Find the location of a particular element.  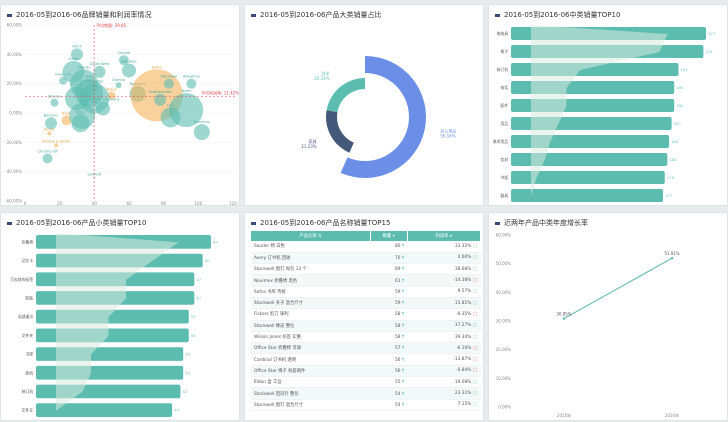

category-label: 信封 is located at coordinates (504, 159).